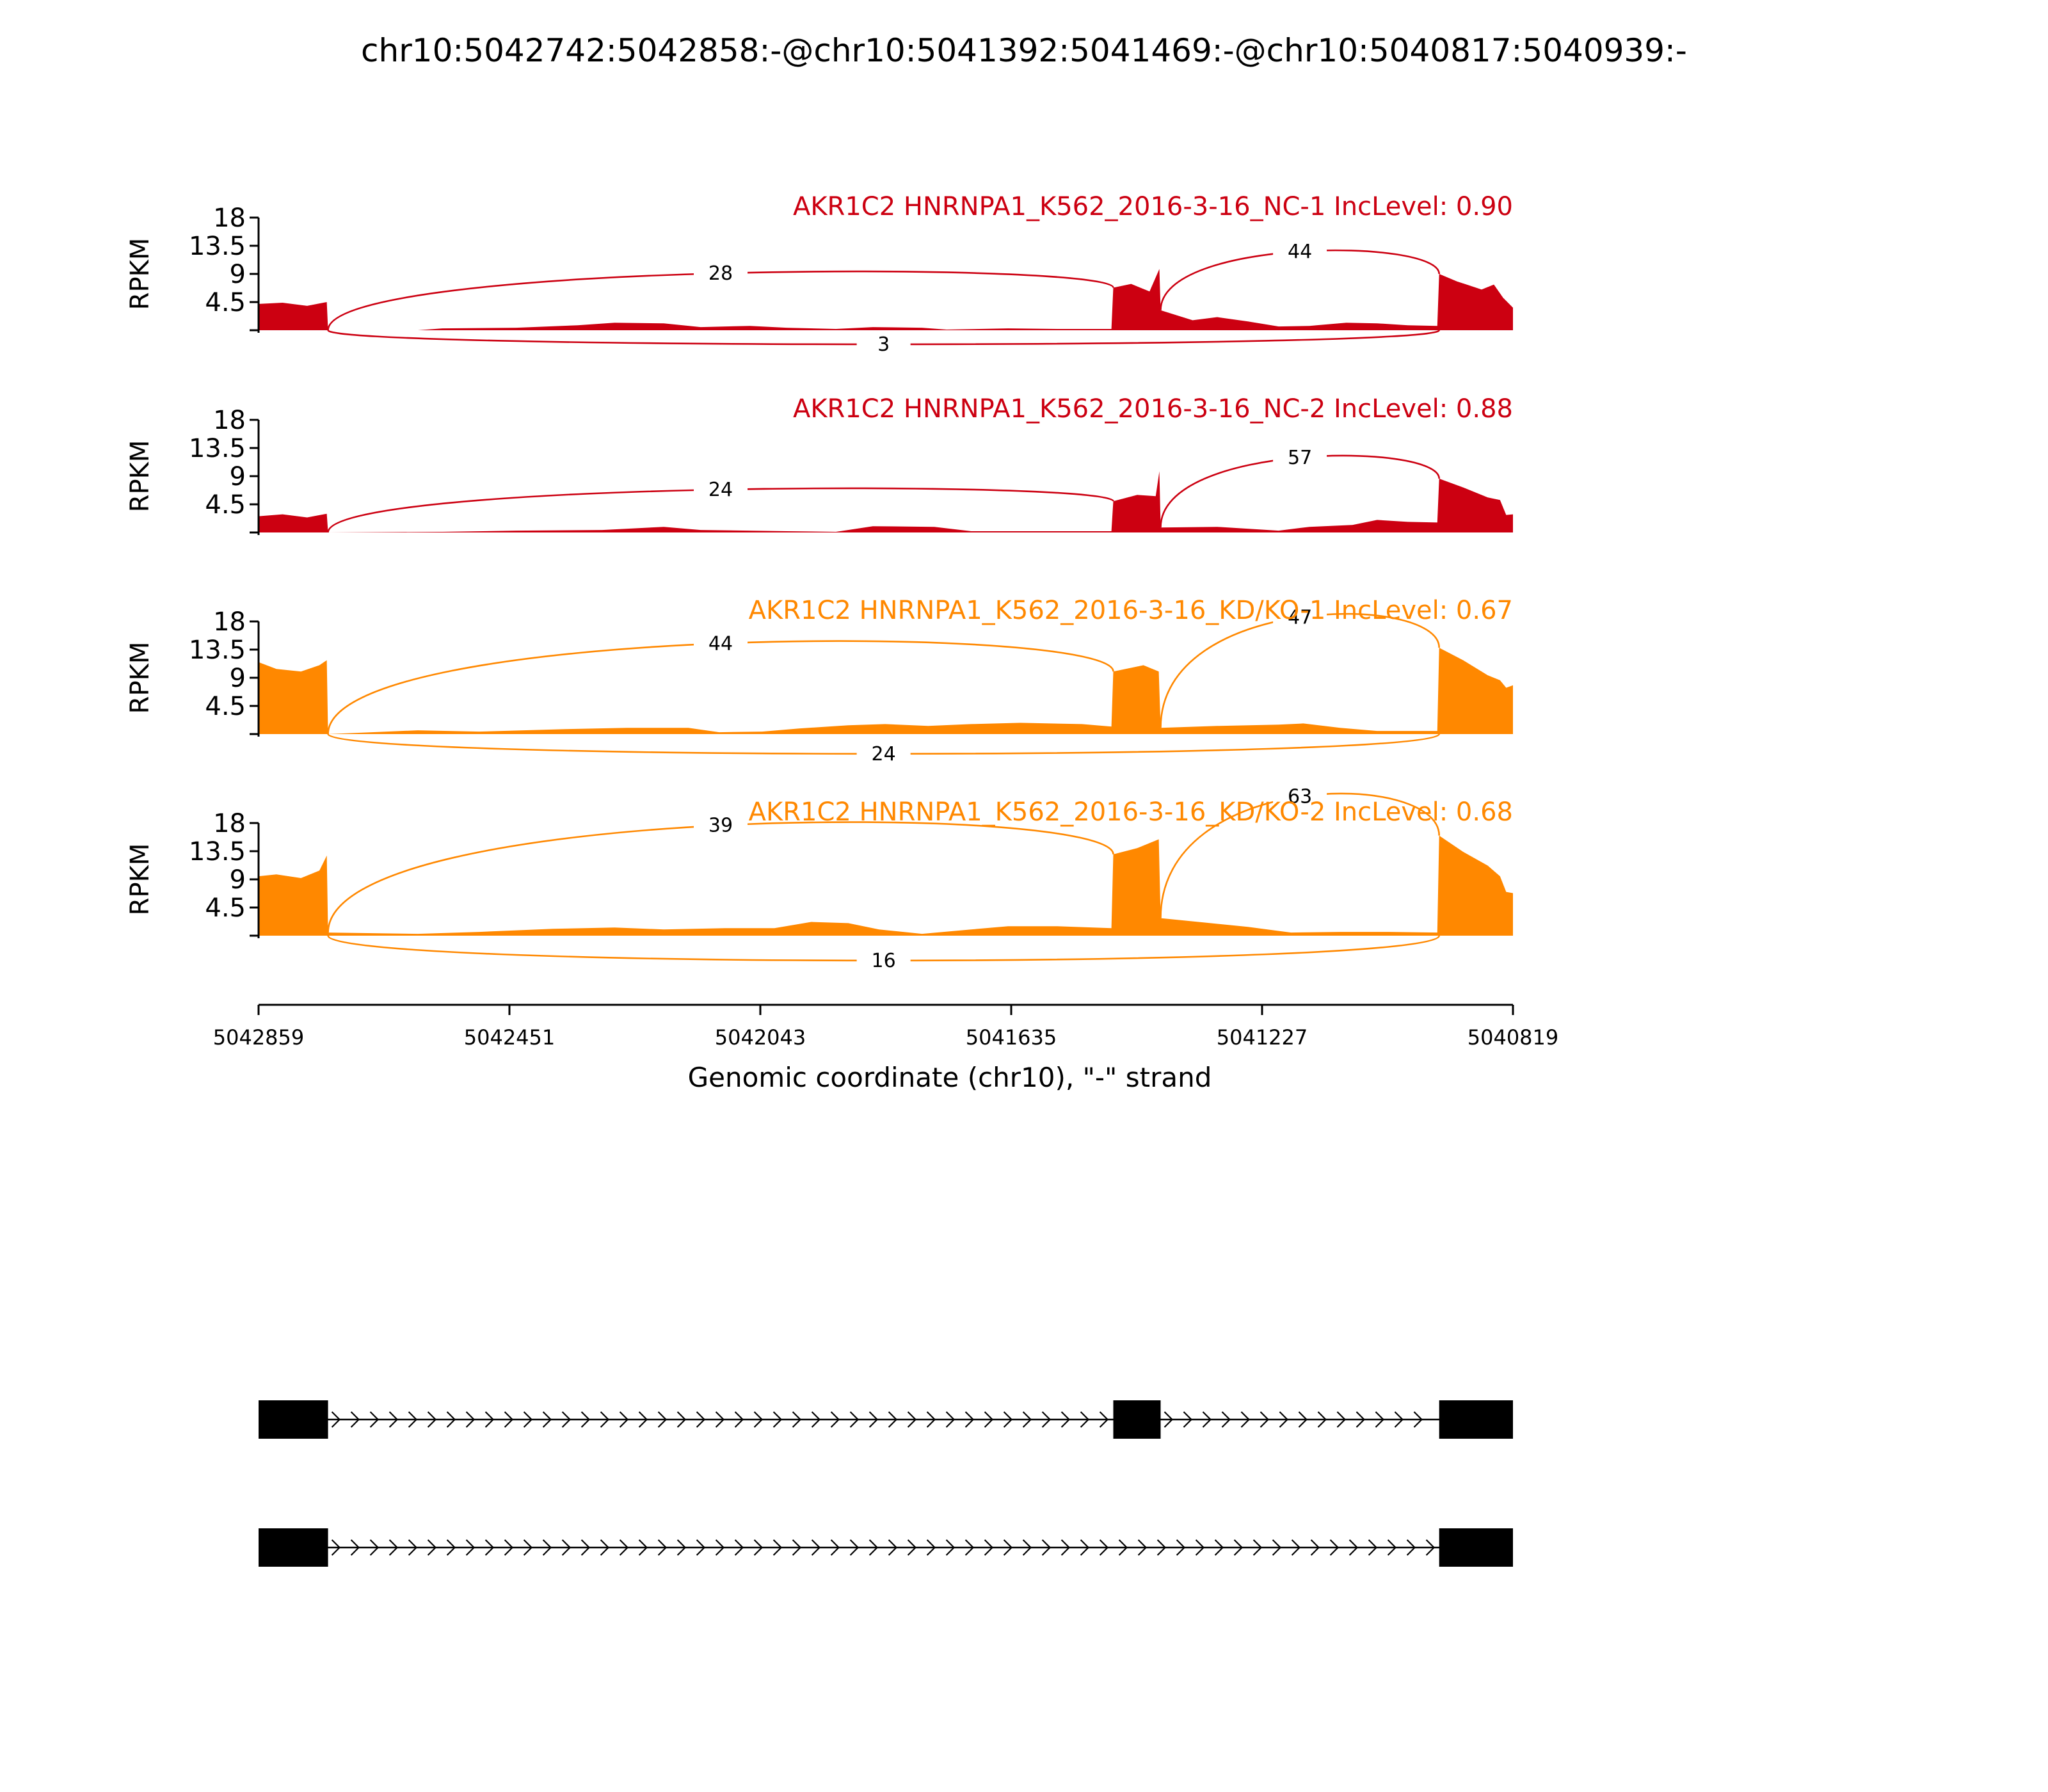 This screenshot has width=2048, height=1792. I want to click on x-tick-label: 5042451, so click(510, 1037).